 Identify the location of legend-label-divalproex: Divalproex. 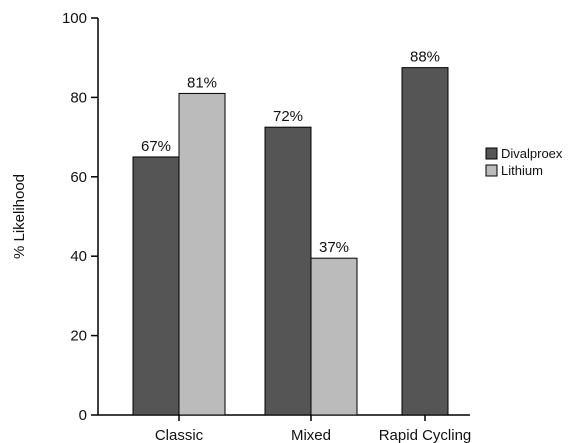
(532, 153).